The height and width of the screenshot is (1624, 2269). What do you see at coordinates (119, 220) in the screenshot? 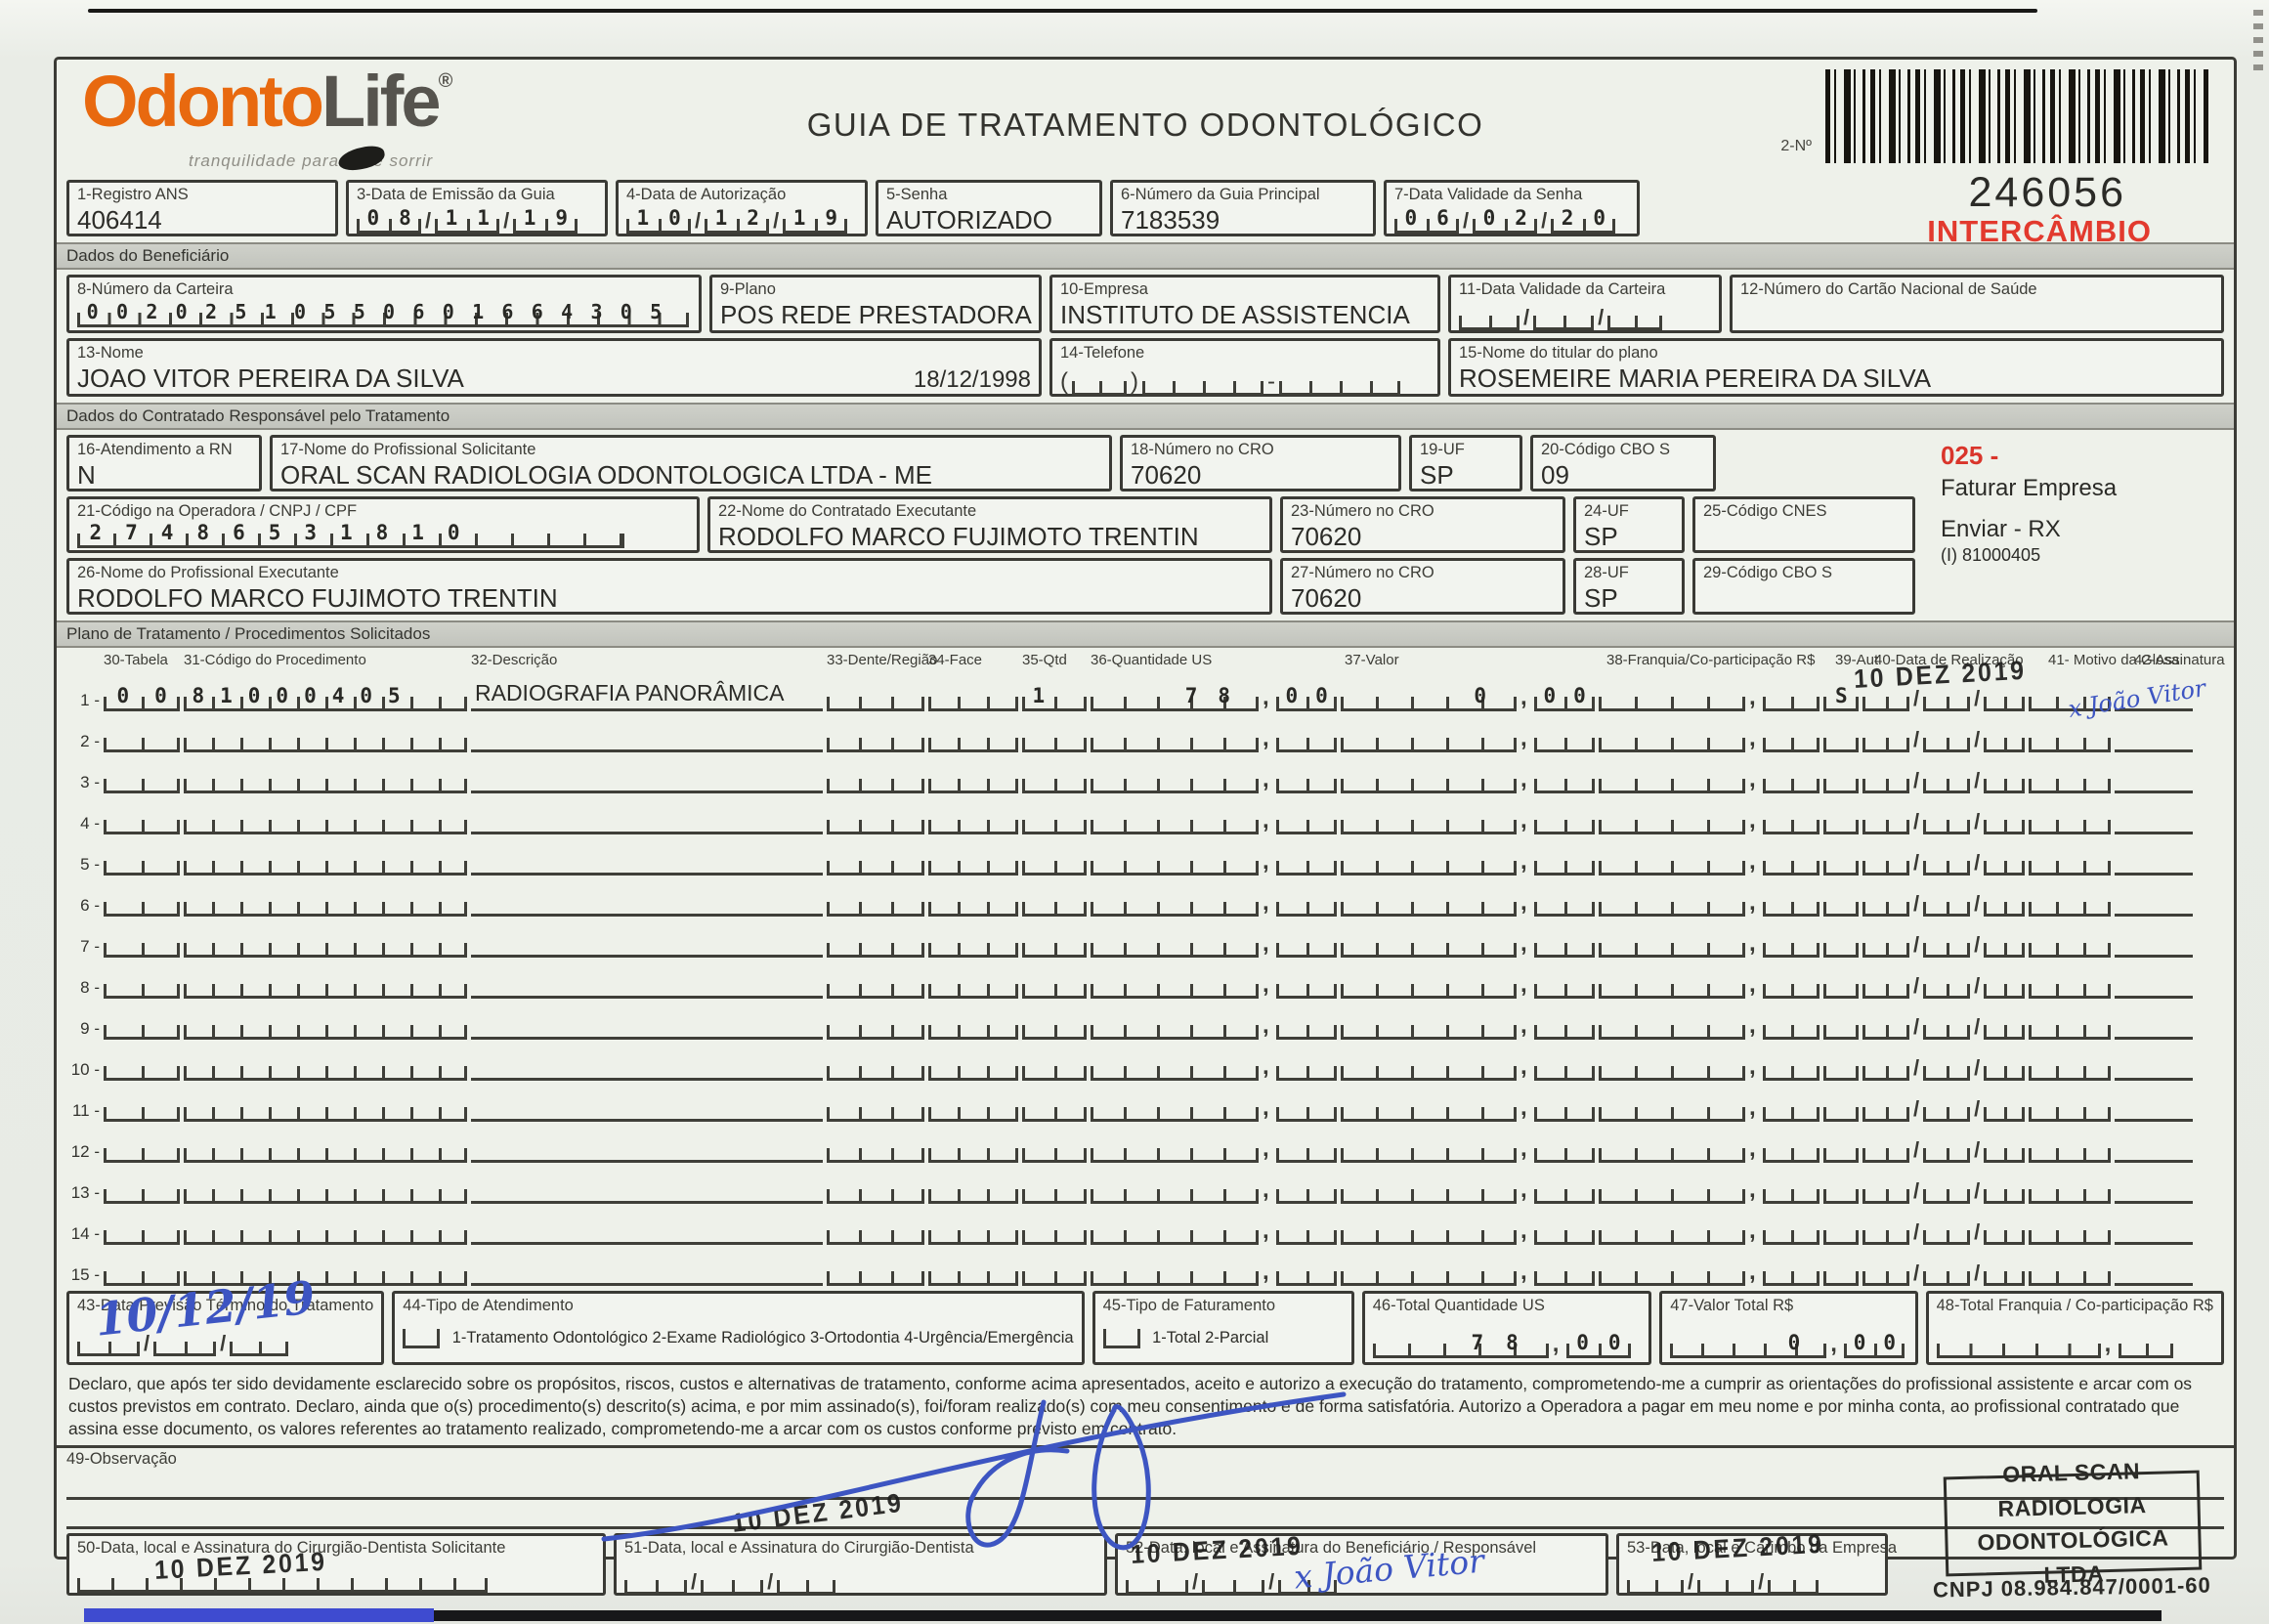
I see `registro-ans-value: 406414` at bounding box center [119, 220].